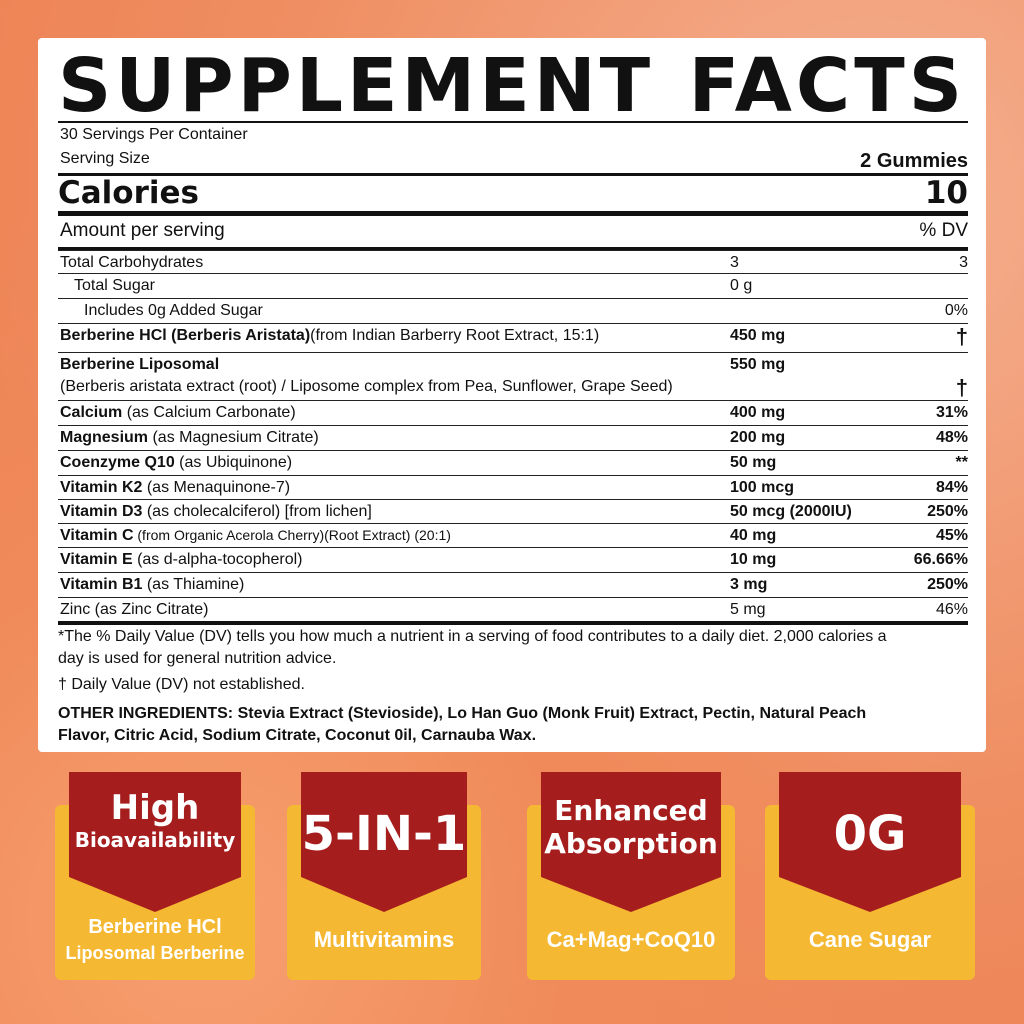  Describe the element at coordinates (173, 310) in the screenshot. I see `nutrient-source: Includes 0g Added Sugar` at that location.